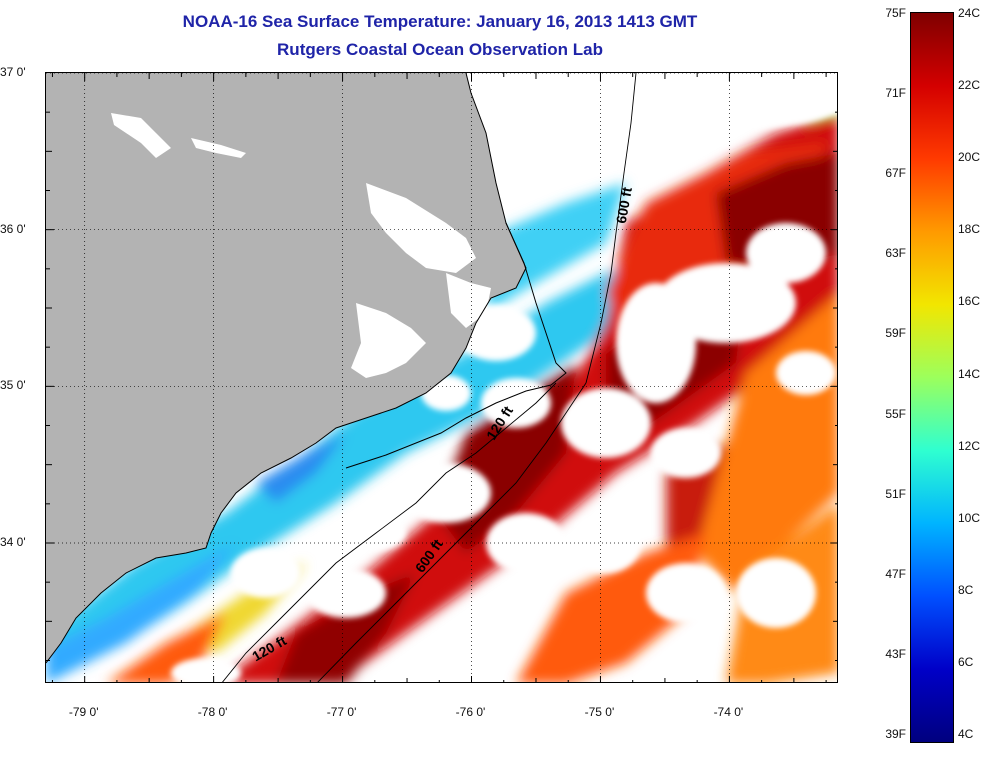  What do you see at coordinates (895, 93) in the screenshot?
I see `colorbar-fahrenheit-label: 71F` at bounding box center [895, 93].